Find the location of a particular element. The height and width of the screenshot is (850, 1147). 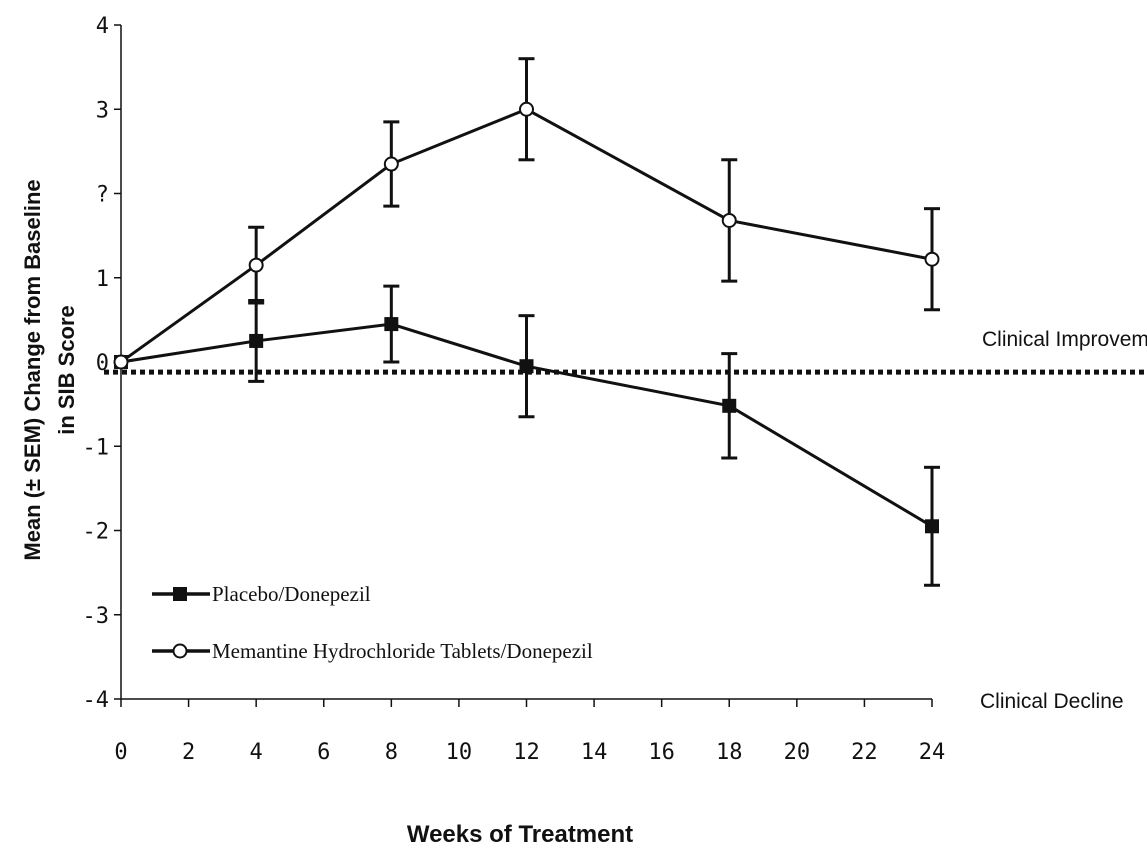

clinical-decline-label: Clinical Decline is located at coordinates (1052, 701).